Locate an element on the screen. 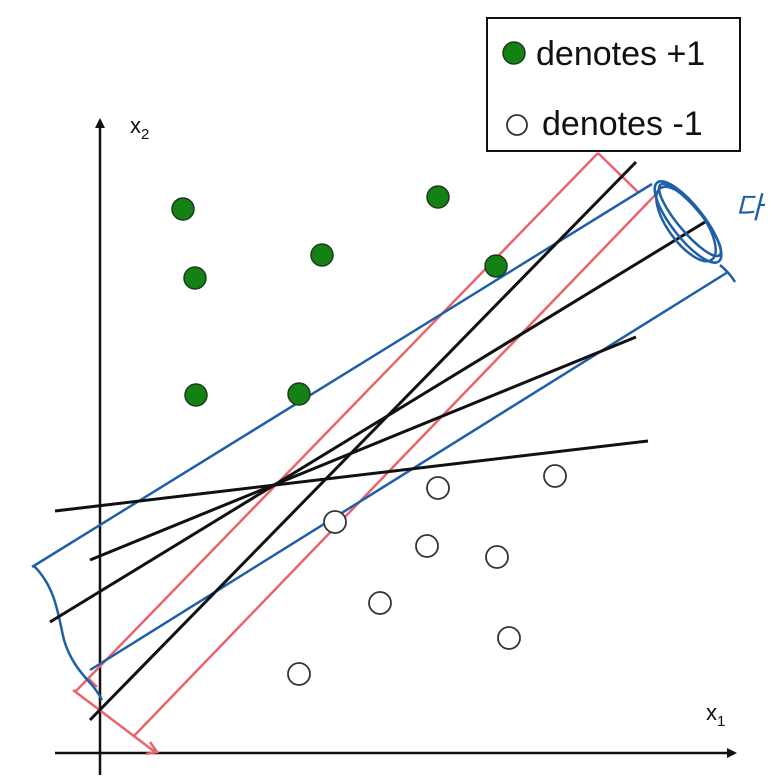 The image size is (772, 777). blue-width-bracket is located at coordinates (68, 633).